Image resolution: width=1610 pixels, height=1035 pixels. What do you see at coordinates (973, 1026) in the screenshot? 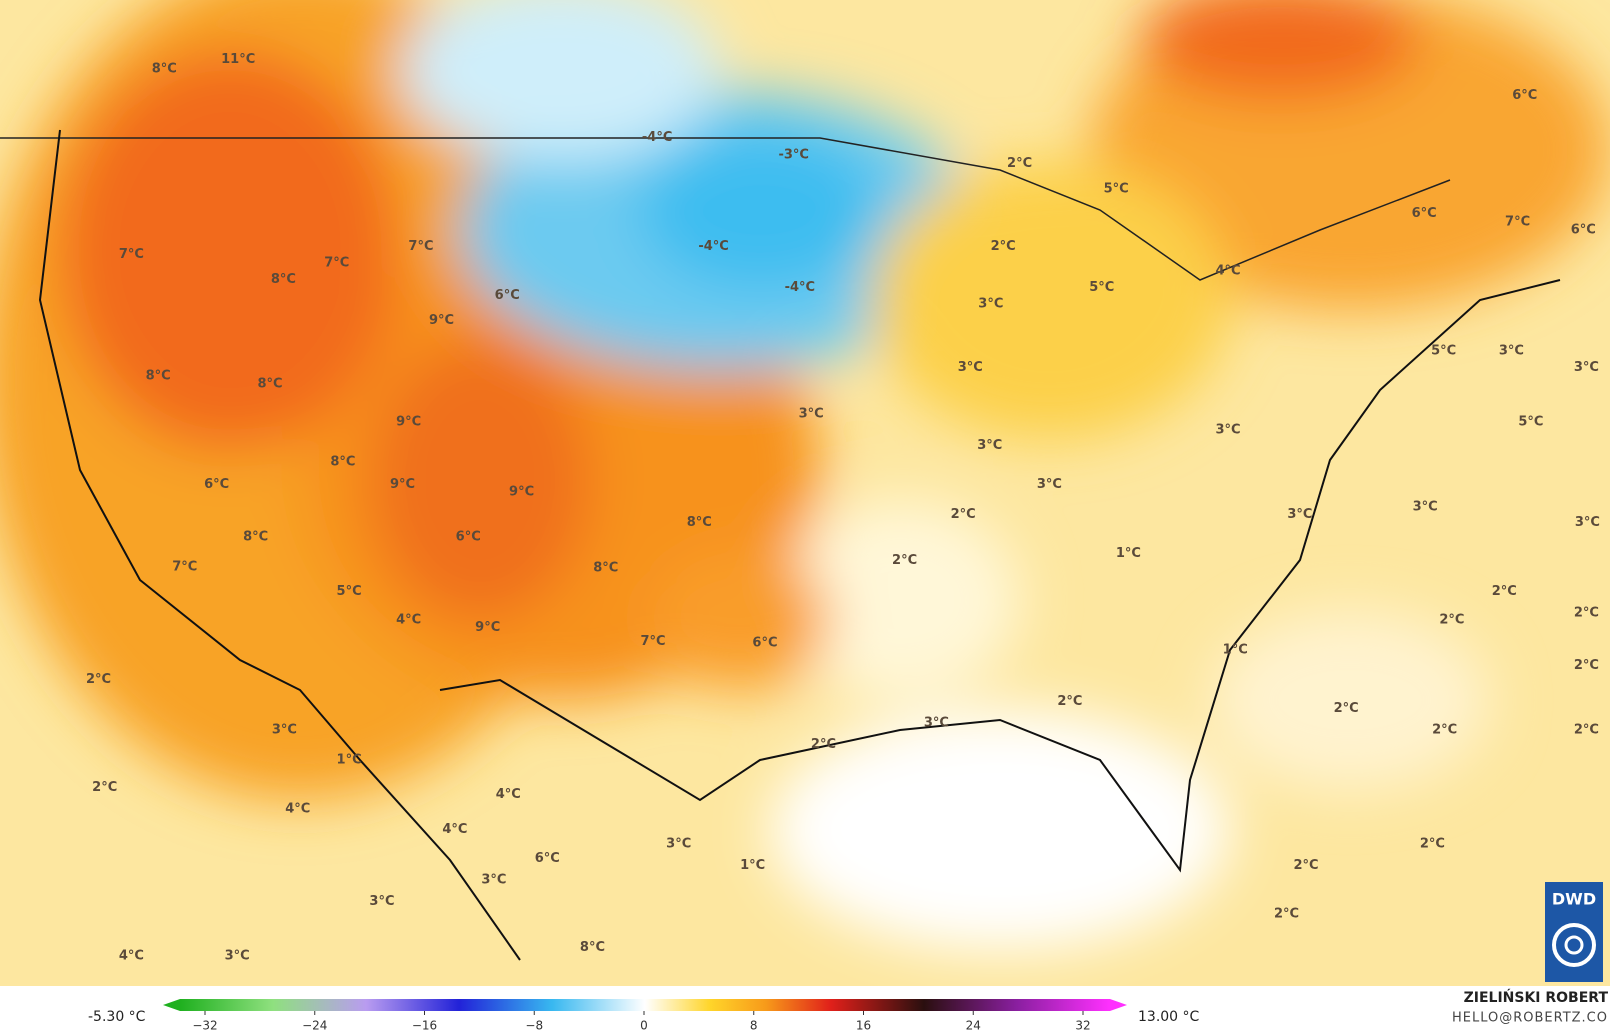
I see `colorbar-tick-label: 24` at bounding box center [973, 1026].